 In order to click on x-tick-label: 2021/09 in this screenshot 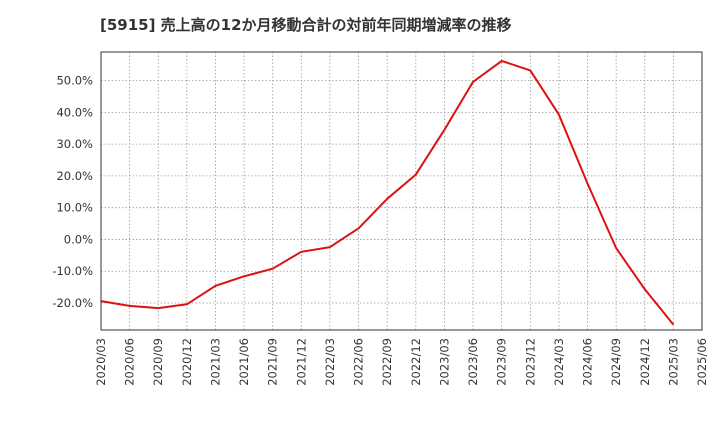, I will do `click(273, 362)`.